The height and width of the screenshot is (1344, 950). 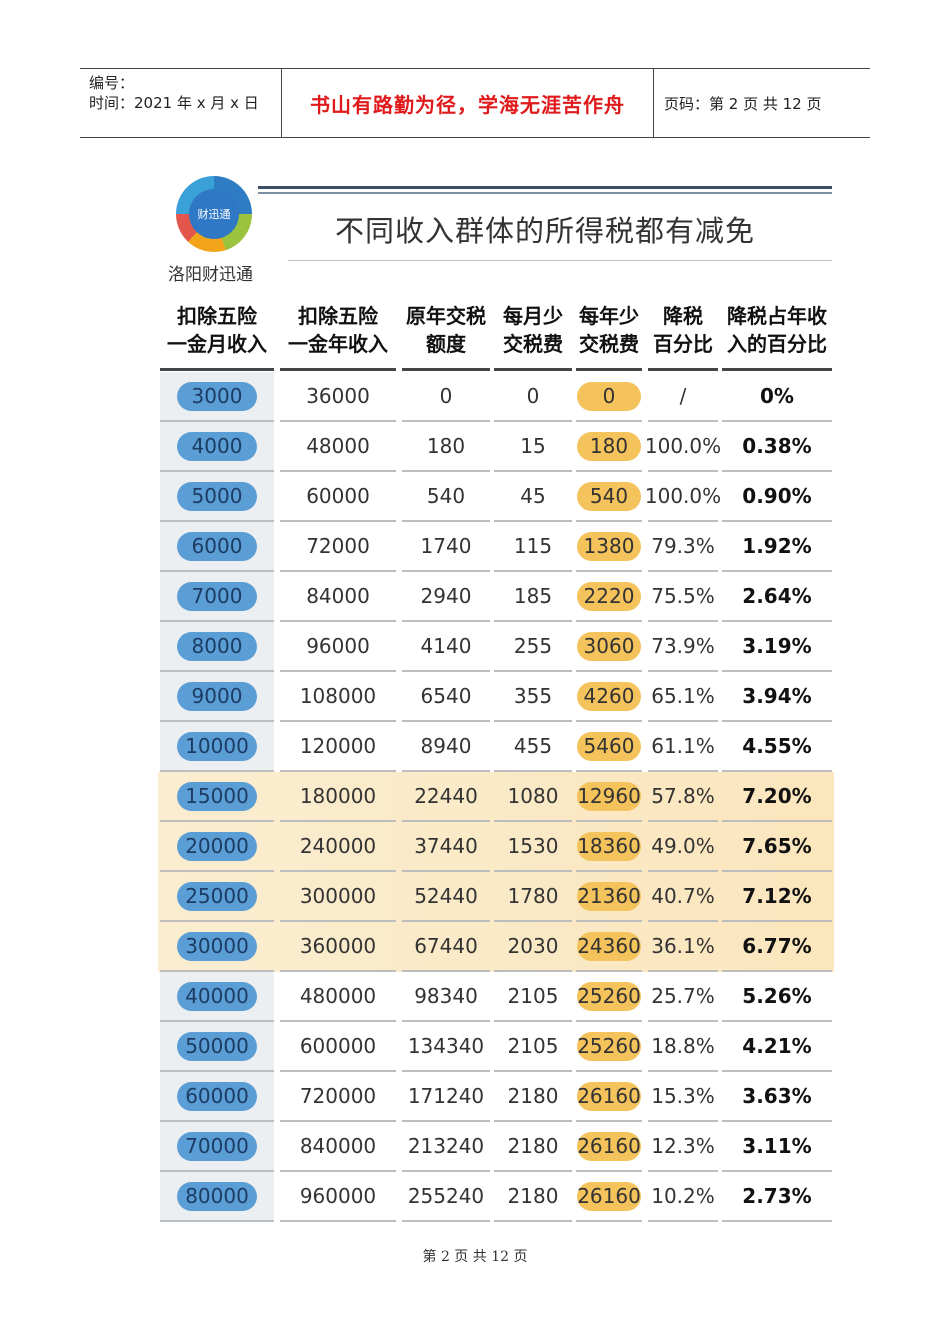 What do you see at coordinates (338, 1097) in the screenshot?
I see `cell-annual-income: 720000` at bounding box center [338, 1097].